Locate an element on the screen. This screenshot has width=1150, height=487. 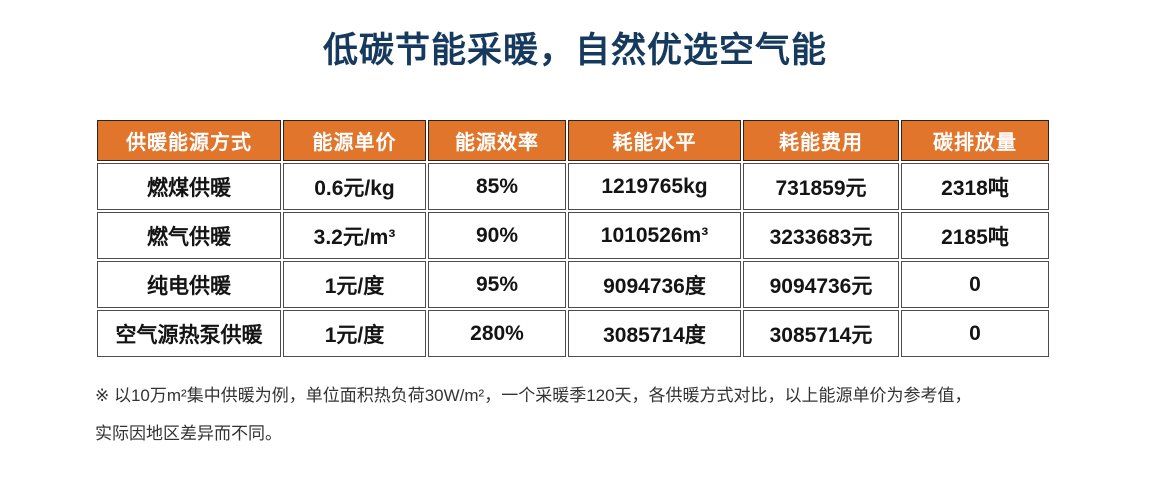
cell-consumption-level: 1010526m³ is located at coordinates (654, 235).